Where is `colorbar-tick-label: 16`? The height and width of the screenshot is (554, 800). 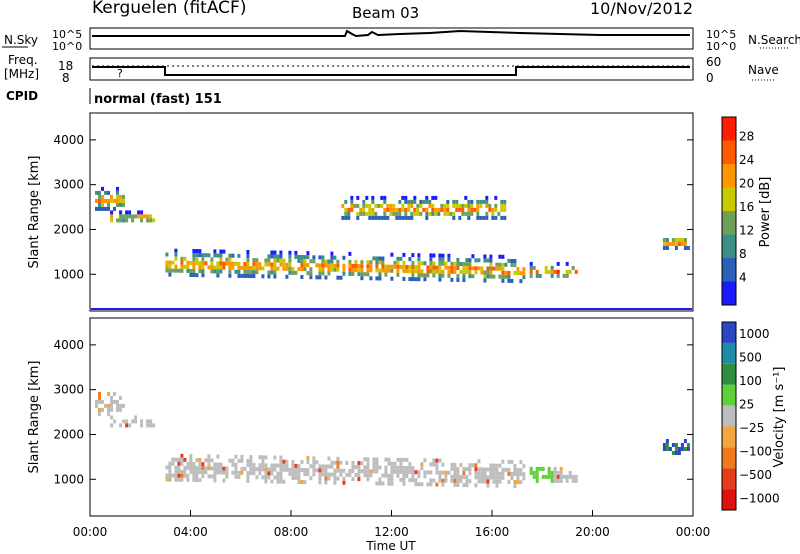 colorbar-tick-label: 16 is located at coordinates (746, 207).